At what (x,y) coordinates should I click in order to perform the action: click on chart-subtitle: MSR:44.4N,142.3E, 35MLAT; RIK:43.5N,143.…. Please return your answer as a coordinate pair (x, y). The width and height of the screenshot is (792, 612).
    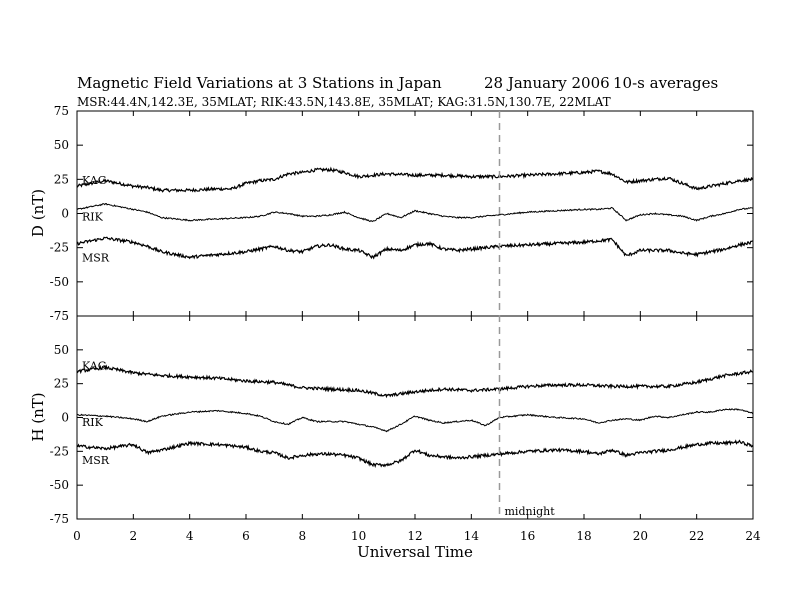
    Looking at the image, I should click on (344, 102).